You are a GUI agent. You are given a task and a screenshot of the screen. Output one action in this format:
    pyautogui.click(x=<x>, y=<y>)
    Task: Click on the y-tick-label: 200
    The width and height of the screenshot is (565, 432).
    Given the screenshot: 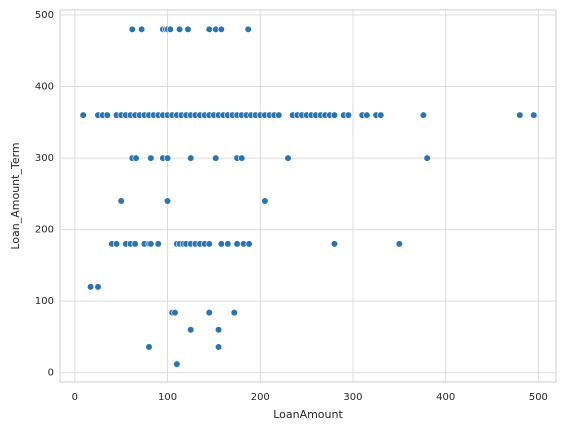 What is the action you would take?
    pyautogui.click(x=44, y=230)
    